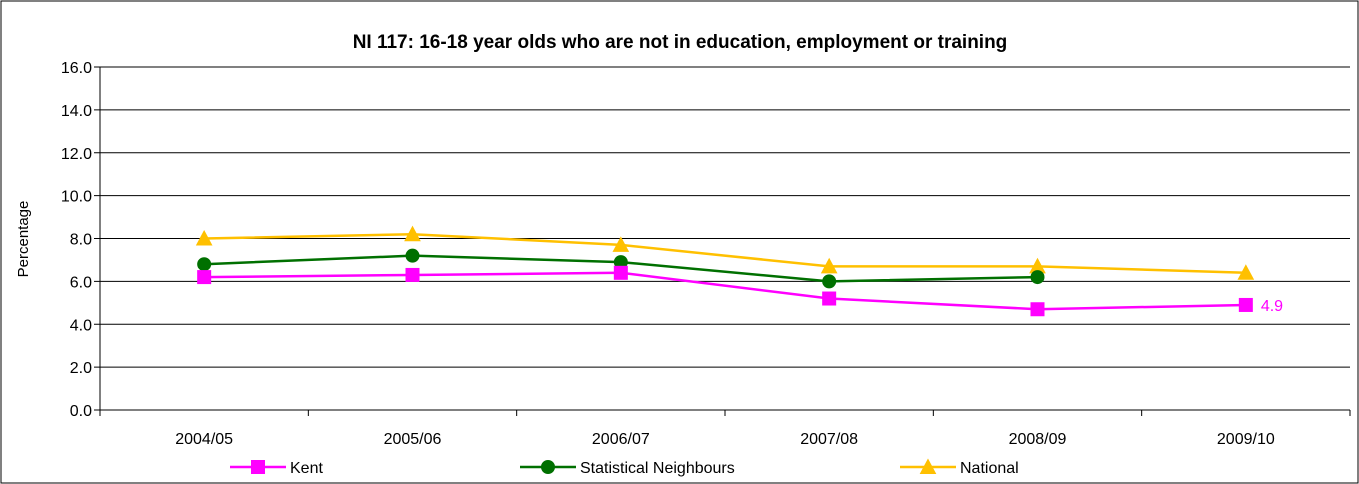 The width and height of the screenshot is (1359, 484). I want to click on x-tick-label: 2007/08, so click(829, 439).